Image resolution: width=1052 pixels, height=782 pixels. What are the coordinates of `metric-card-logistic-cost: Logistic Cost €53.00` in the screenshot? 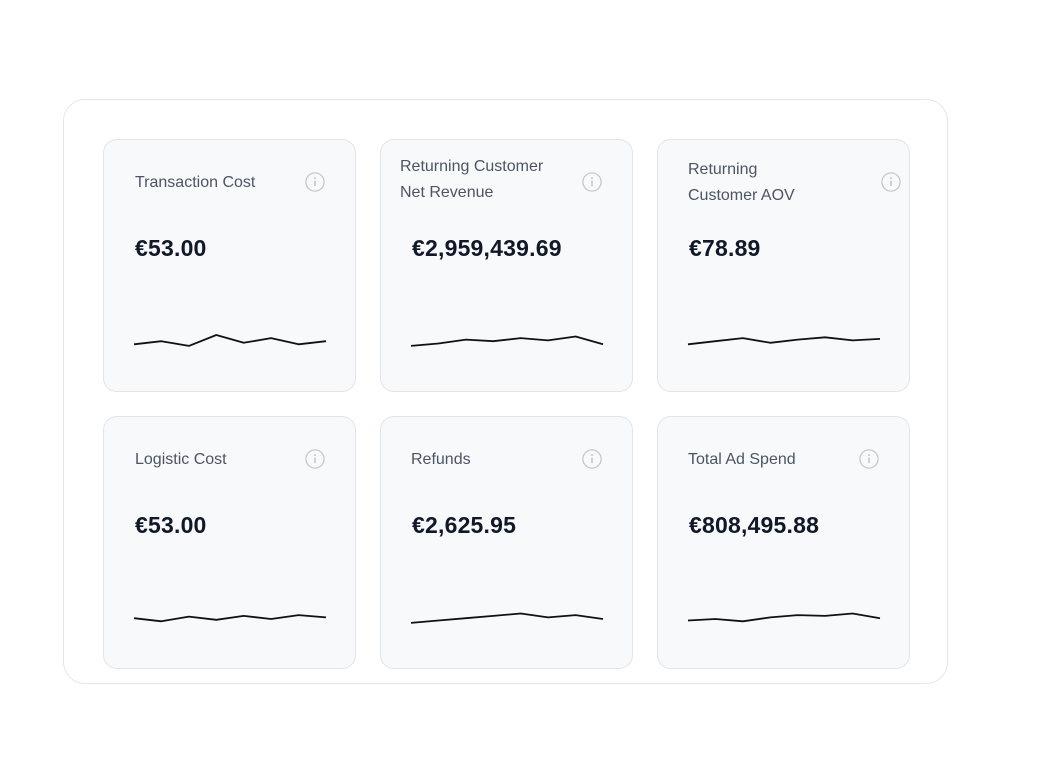 It's located at (229, 542).